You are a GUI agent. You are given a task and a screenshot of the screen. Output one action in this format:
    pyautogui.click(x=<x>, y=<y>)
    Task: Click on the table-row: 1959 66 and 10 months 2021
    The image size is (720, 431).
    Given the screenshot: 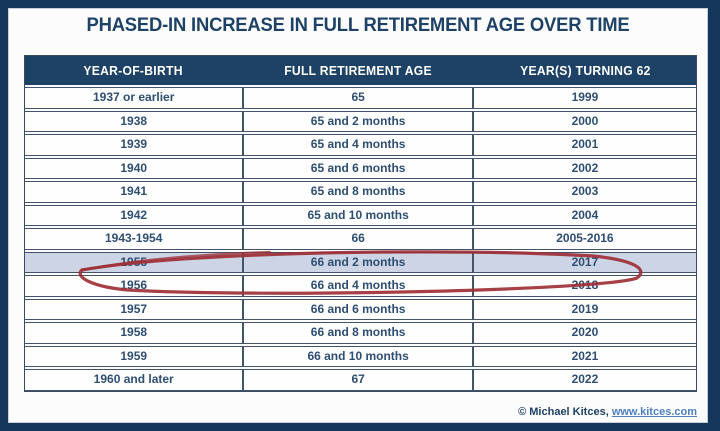 What is the action you would take?
    pyautogui.click(x=360, y=356)
    